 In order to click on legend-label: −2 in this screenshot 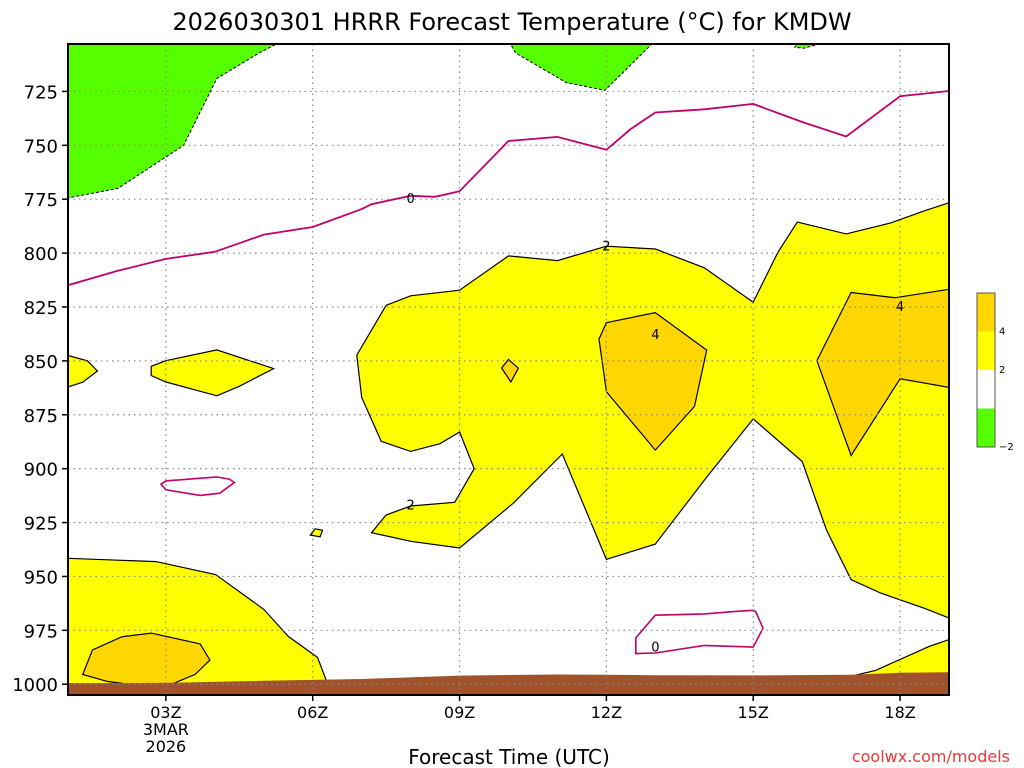, I will do `click(1006, 447)`.